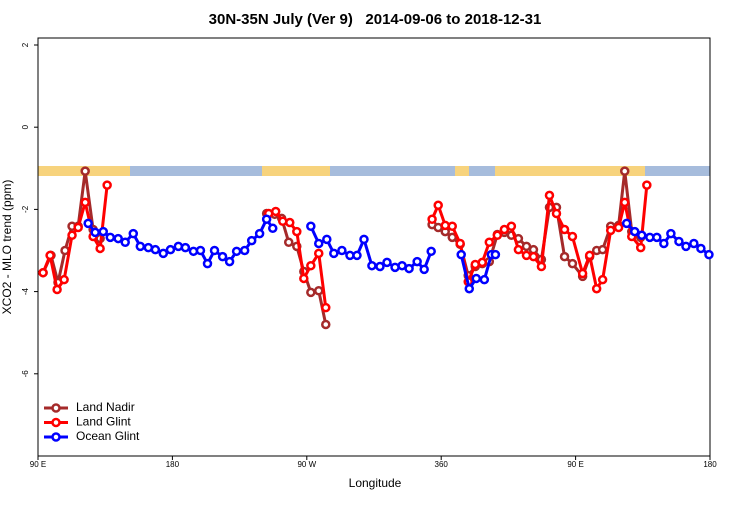  I want to click on y-axis-label: XCO2 - MLO trend (ppm), so click(7, 247).